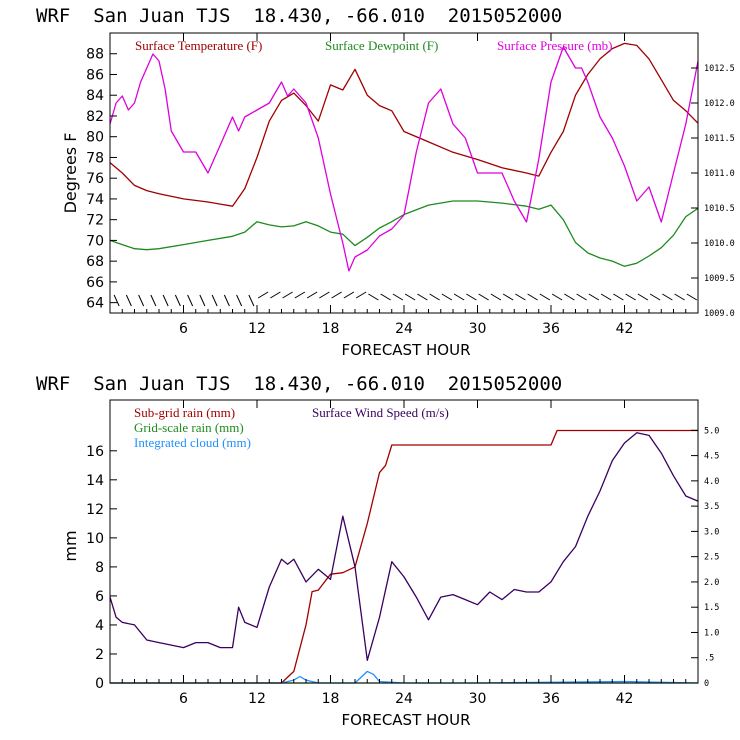 The image size is (740, 740). I want to click on p1-y-tick-label-76: 76, so click(95, 179).